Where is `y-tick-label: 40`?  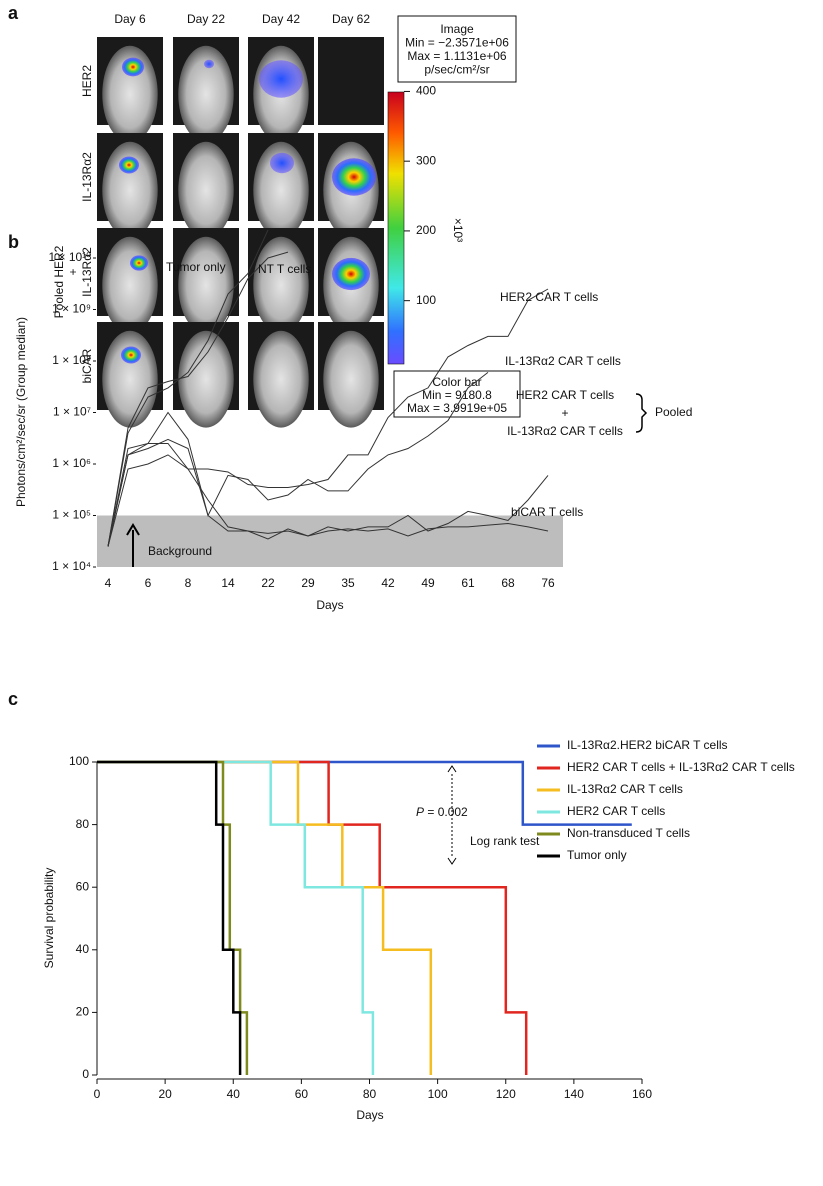
y-tick-label: 40 is located at coordinates (83, 949).